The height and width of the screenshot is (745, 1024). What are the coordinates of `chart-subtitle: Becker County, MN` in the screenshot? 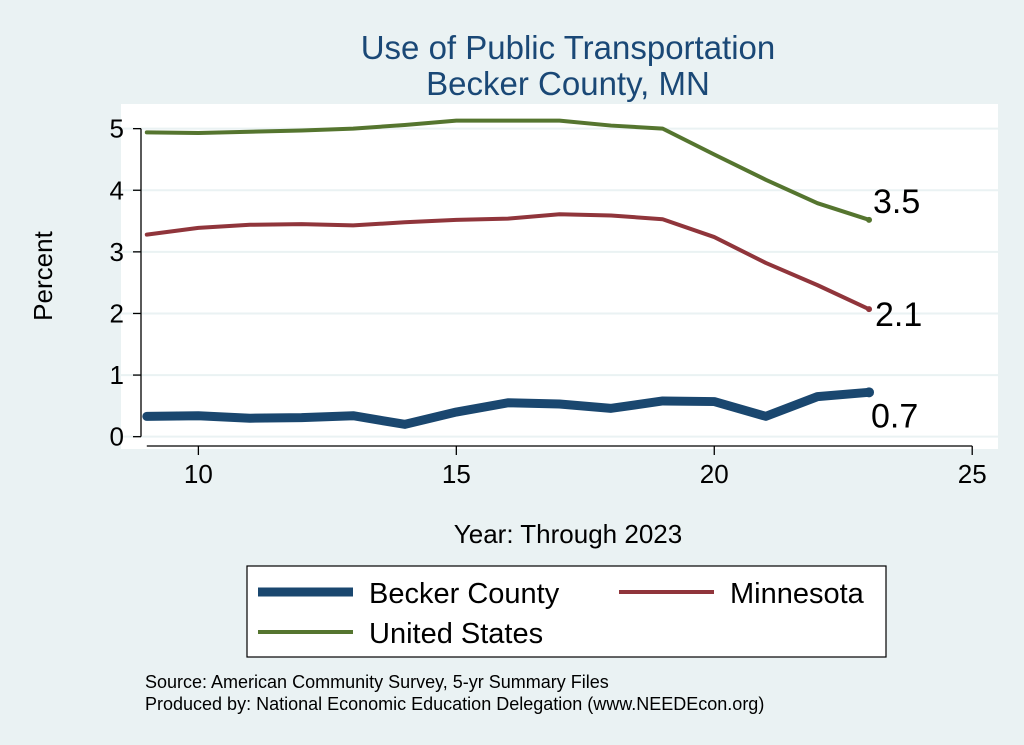 It's located at (568, 83).